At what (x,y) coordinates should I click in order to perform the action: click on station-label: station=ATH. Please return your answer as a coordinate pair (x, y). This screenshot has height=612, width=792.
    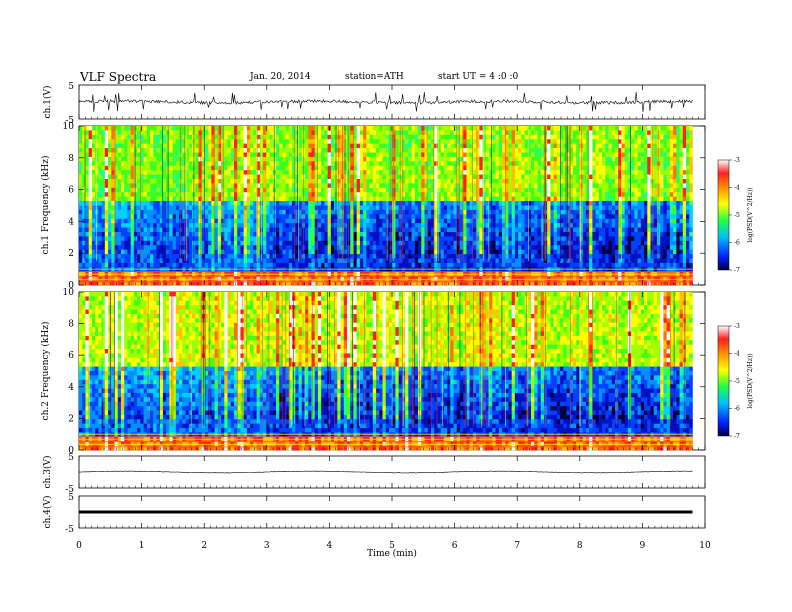
    Looking at the image, I should click on (374, 77).